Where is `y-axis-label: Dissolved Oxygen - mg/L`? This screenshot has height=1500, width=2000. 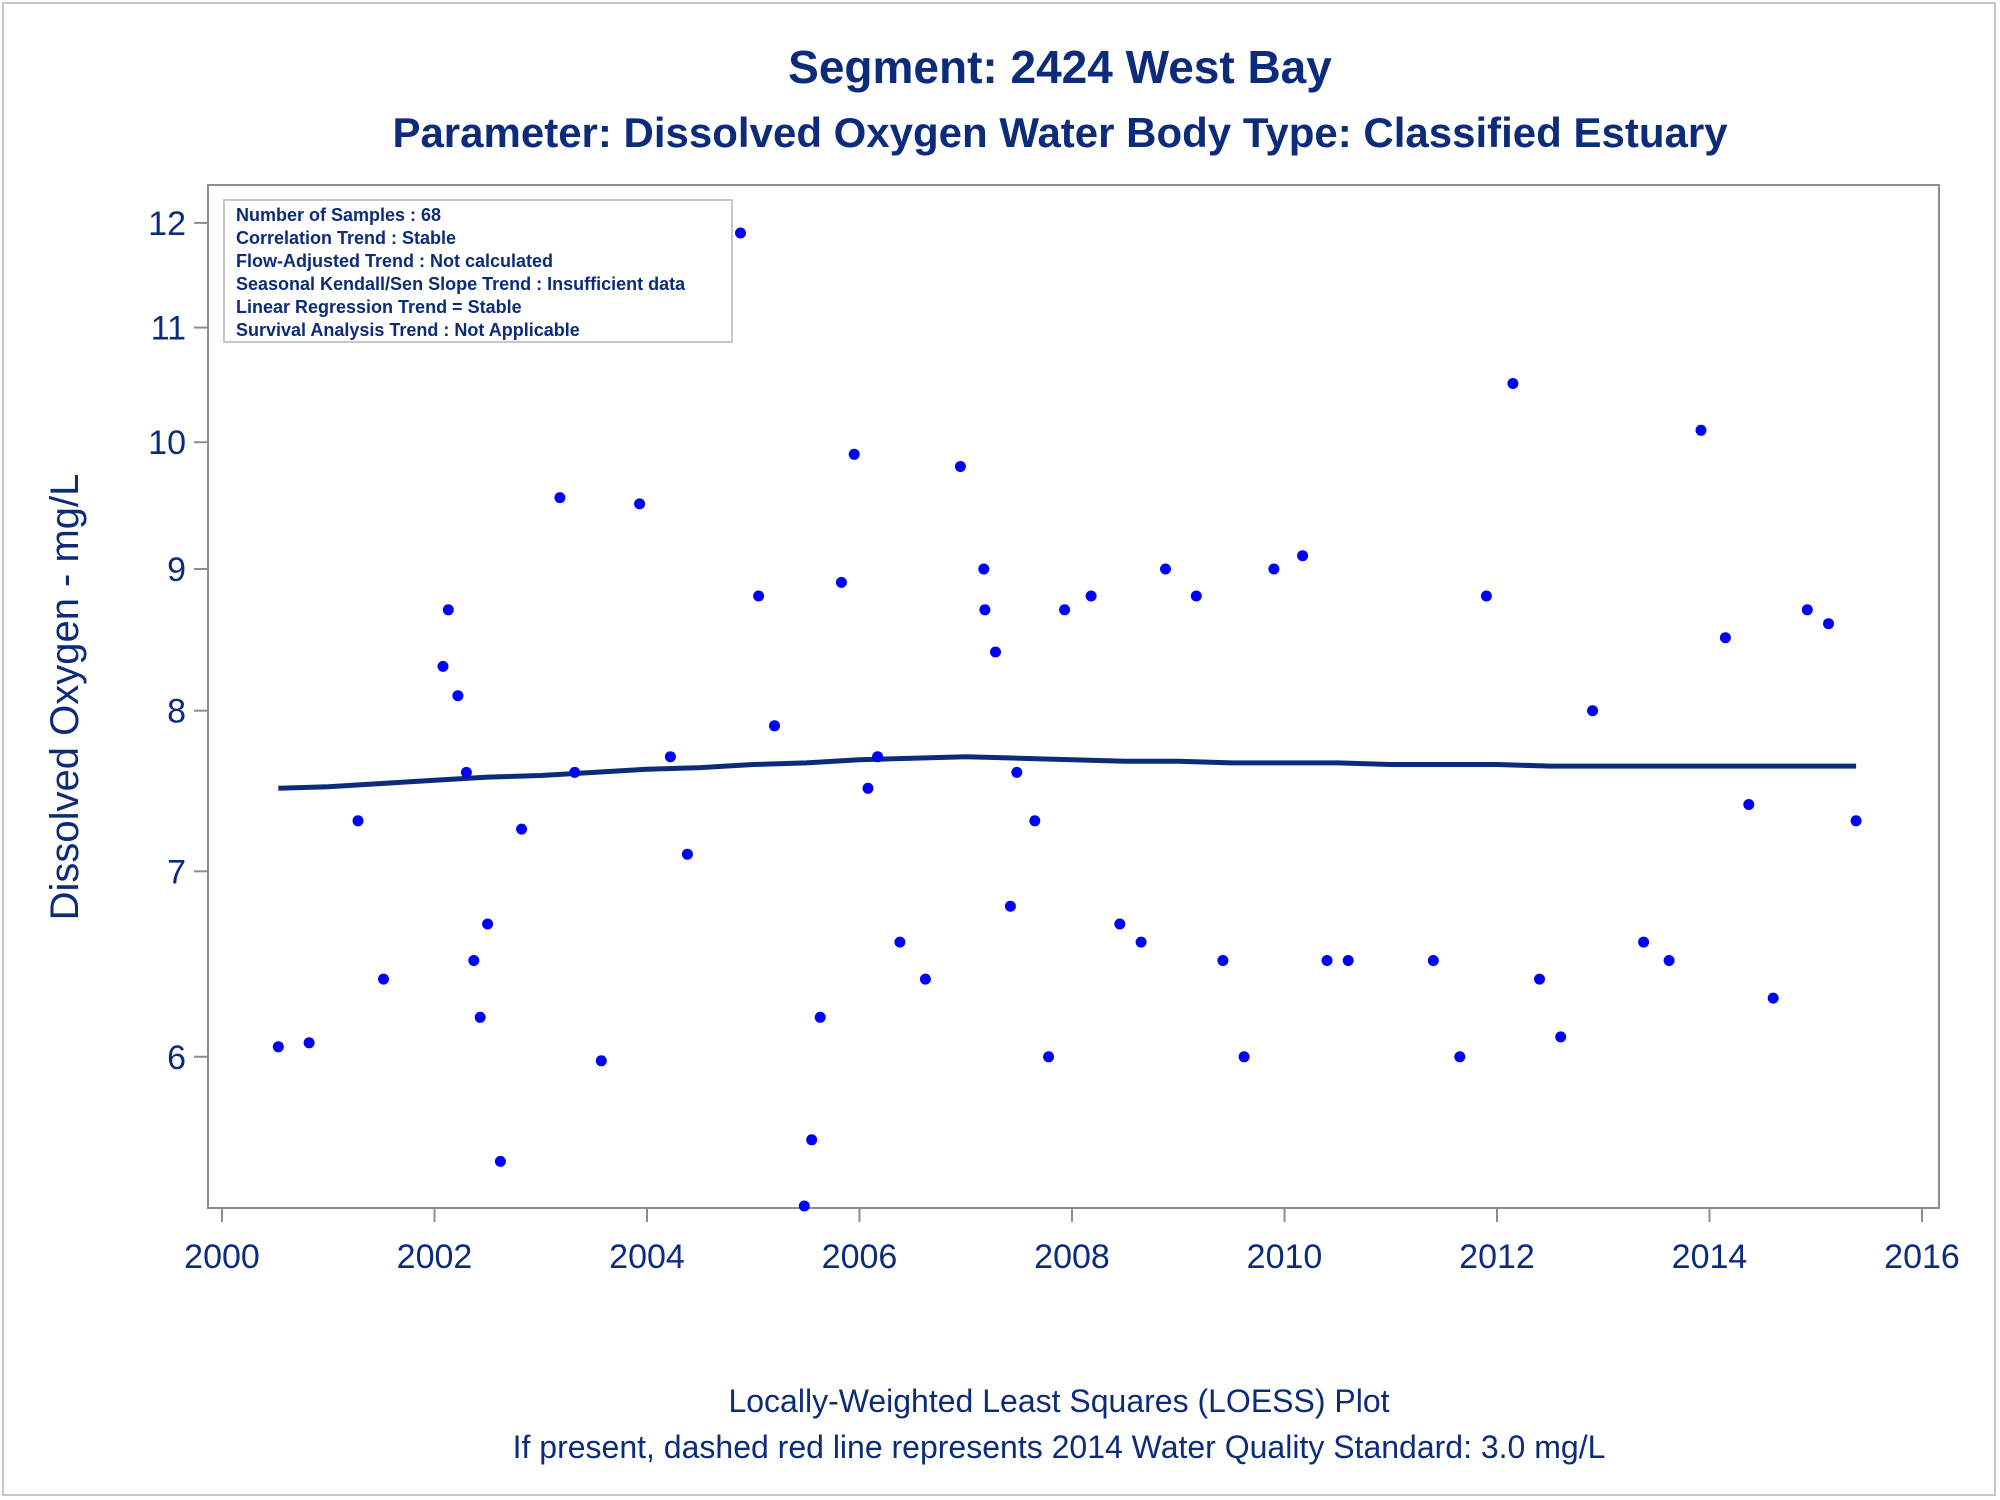
y-axis-label: Dissolved Oxygen - mg/L is located at coordinates (65, 697).